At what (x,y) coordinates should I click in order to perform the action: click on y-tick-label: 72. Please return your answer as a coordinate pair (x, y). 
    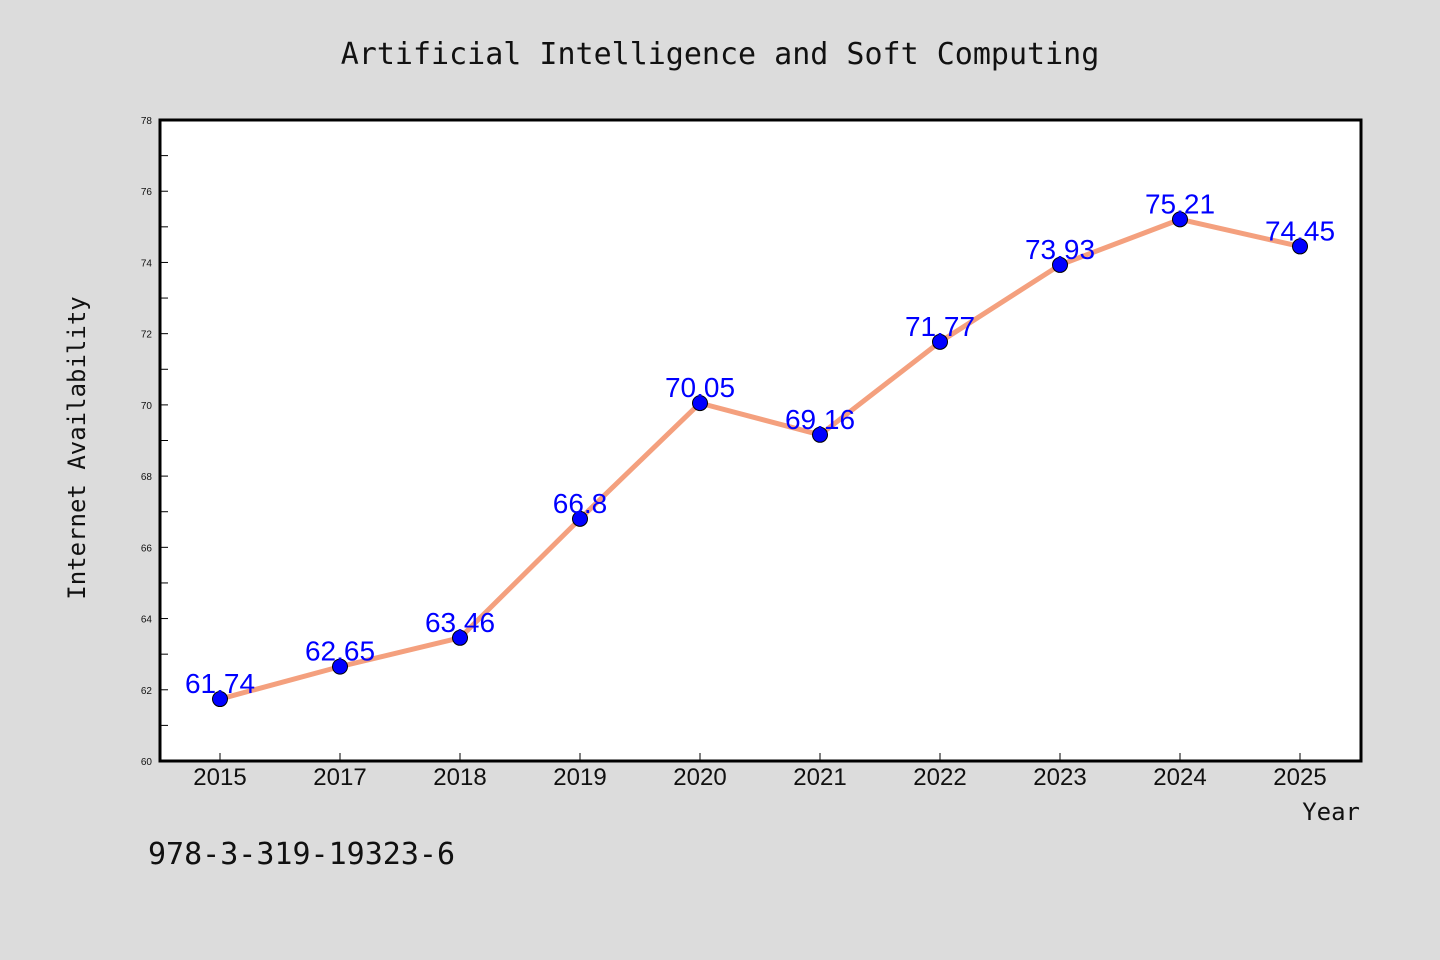
    Looking at the image, I should click on (147, 335).